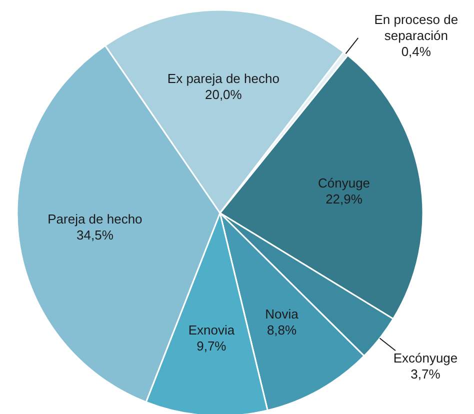 The height and width of the screenshot is (414, 474). What do you see at coordinates (425, 374) in the screenshot?
I see `data-label: 3,7%` at bounding box center [425, 374].